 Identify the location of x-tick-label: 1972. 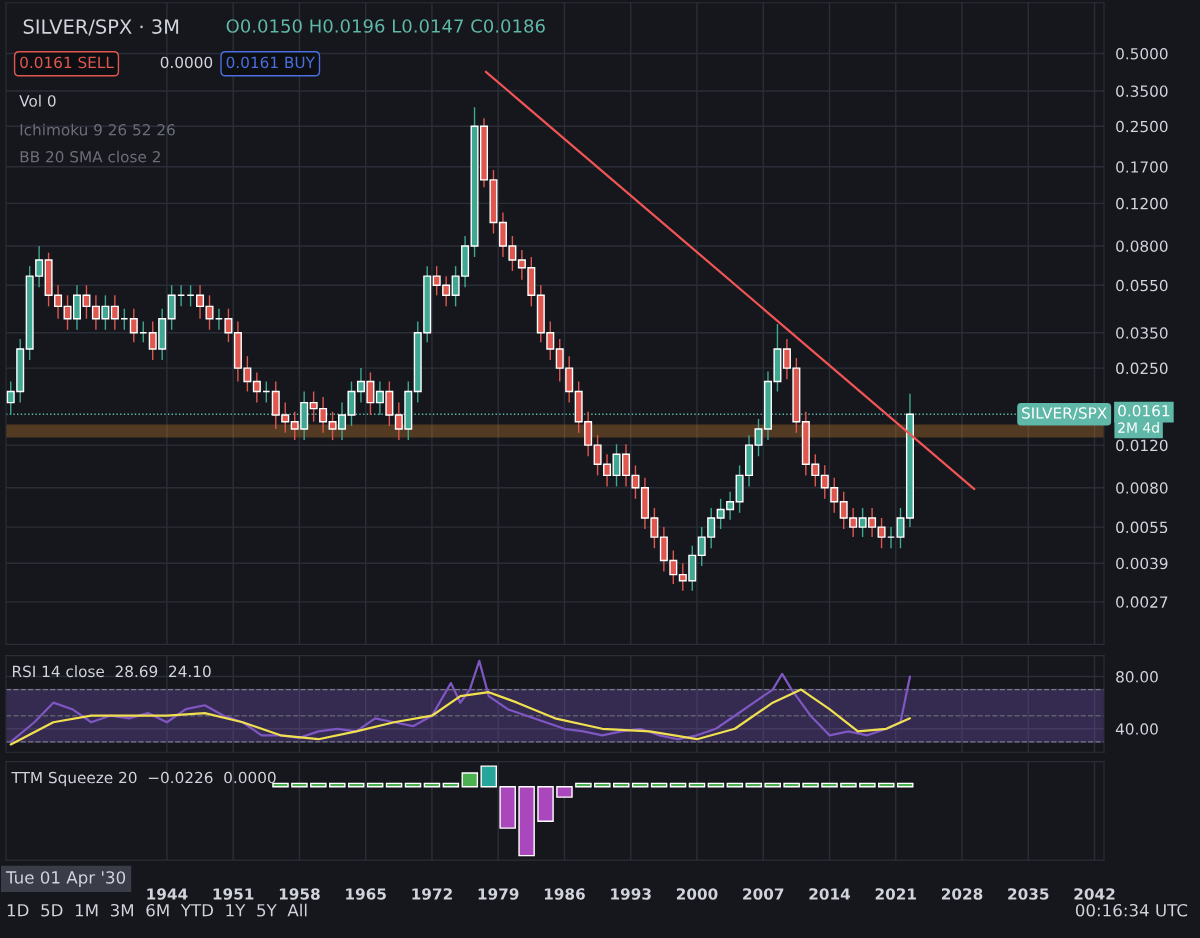
(432, 894).